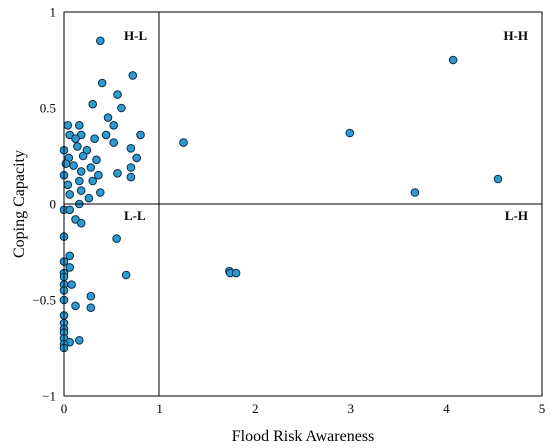 Image resolution: width=550 pixels, height=448 pixels. I want to click on quadrant-label-bottom-right: L-H, so click(516, 215).